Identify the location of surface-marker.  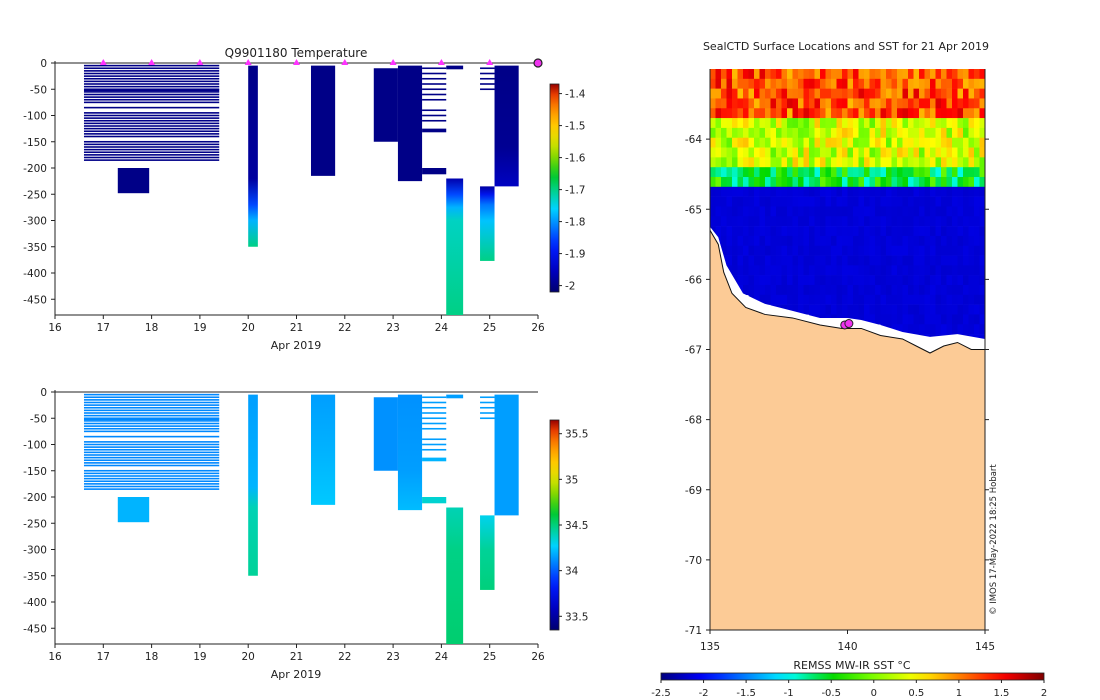
(490, 62).